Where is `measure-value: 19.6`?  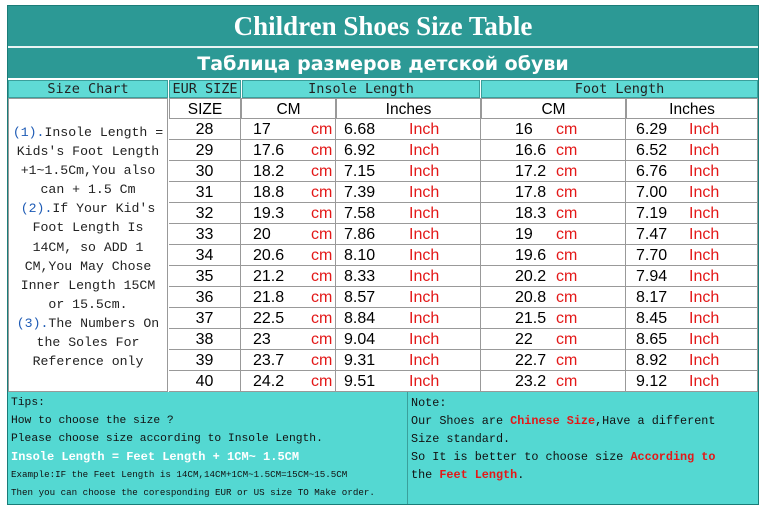 measure-value: 19.6 is located at coordinates (531, 255).